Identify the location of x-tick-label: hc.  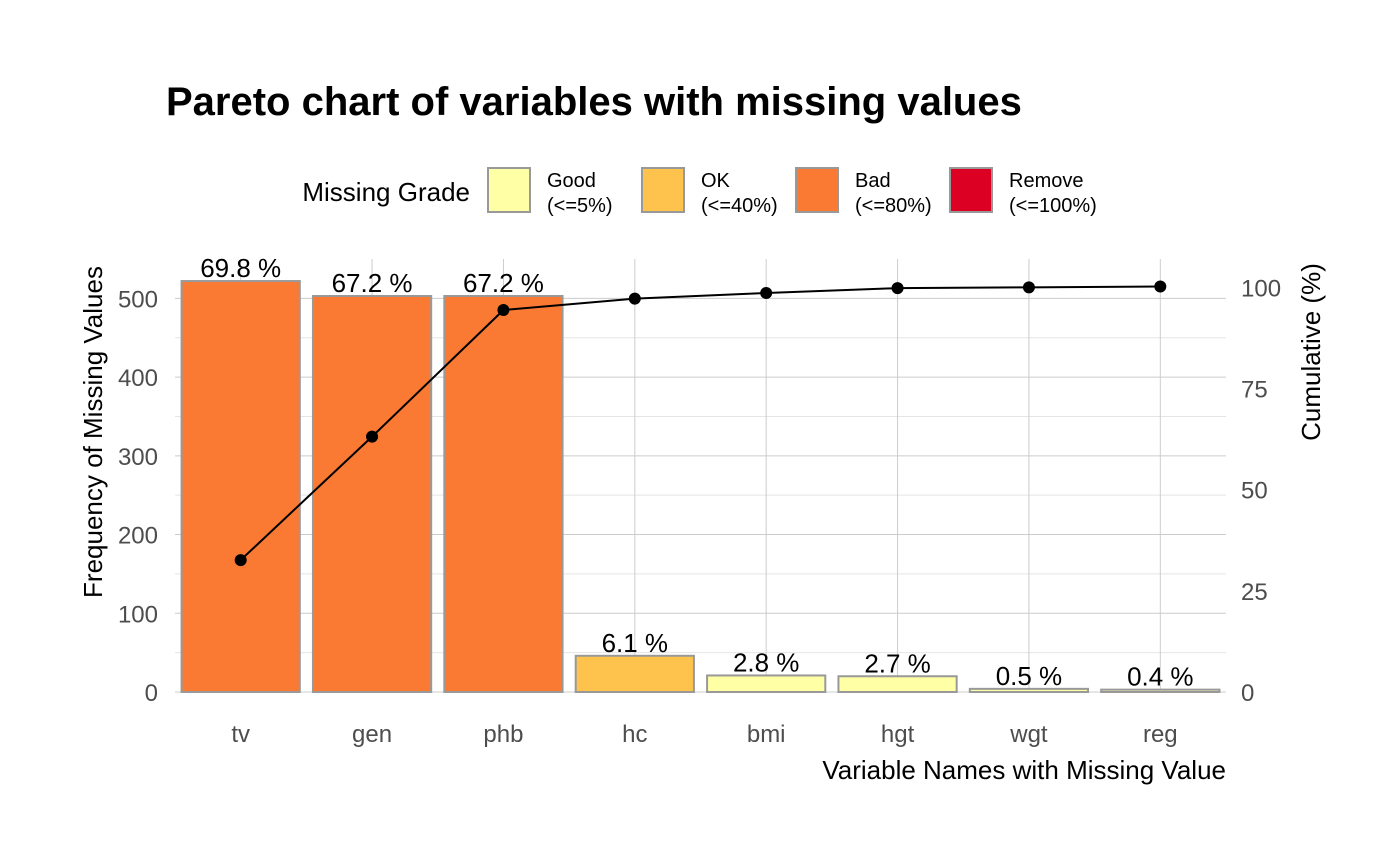
(634, 734).